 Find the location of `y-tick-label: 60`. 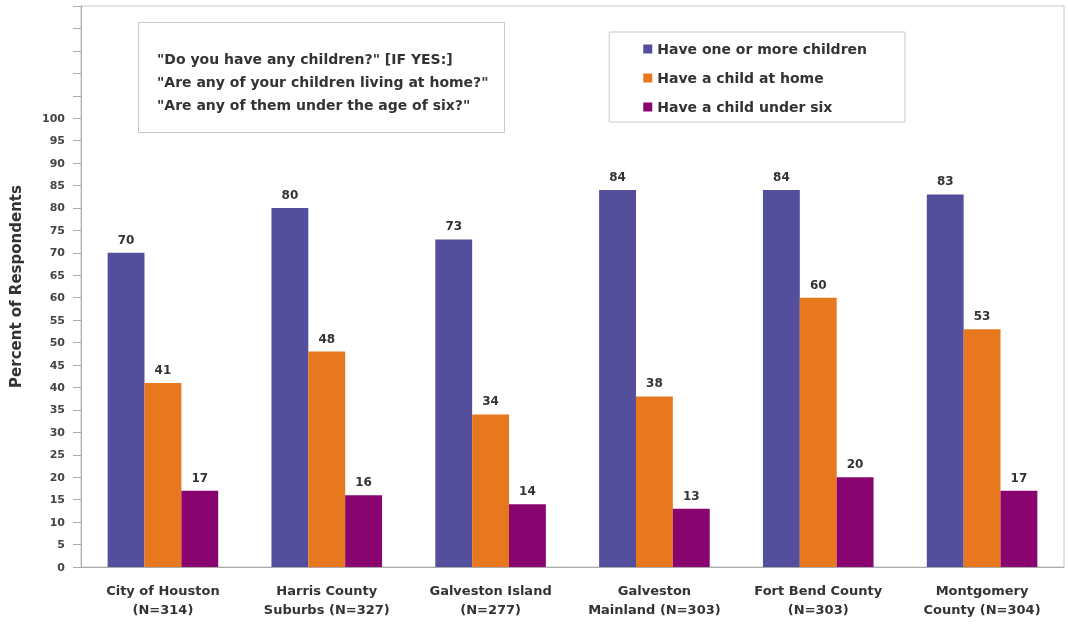

y-tick-label: 60 is located at coordinates (57, 298).